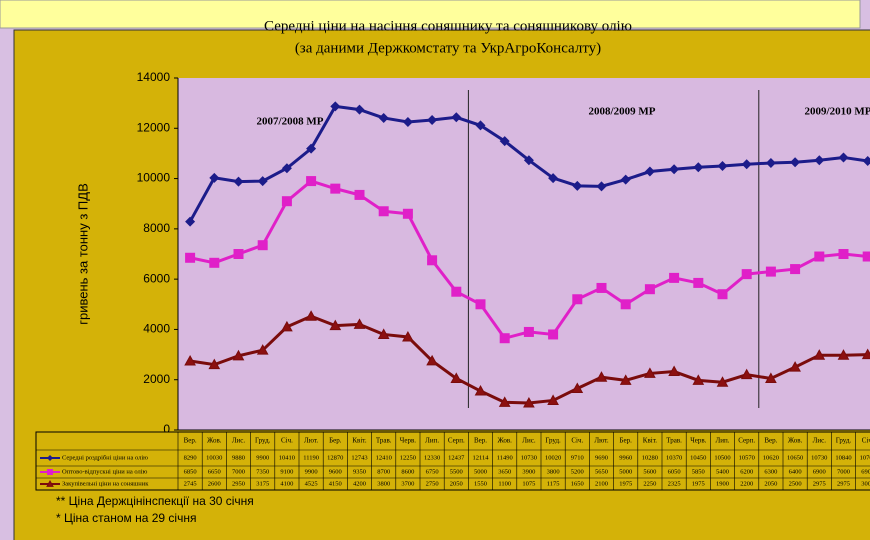 The image size is (870, 540). I want to click on y-tick-label: 2000, so click(156, 379).